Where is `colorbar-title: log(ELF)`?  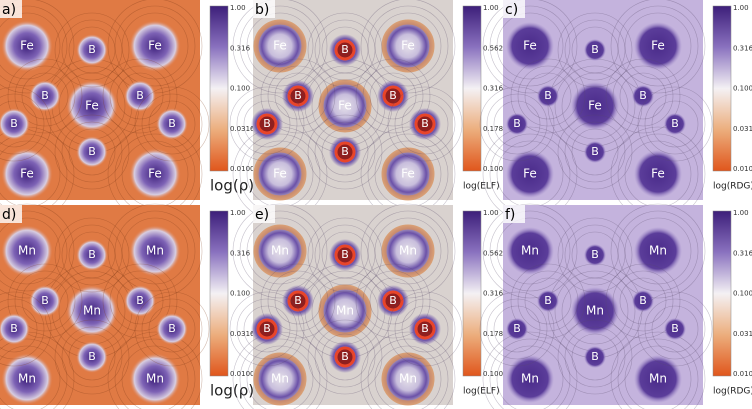 colorbar-title: log(ELF) is located at coordinates (481, 187).